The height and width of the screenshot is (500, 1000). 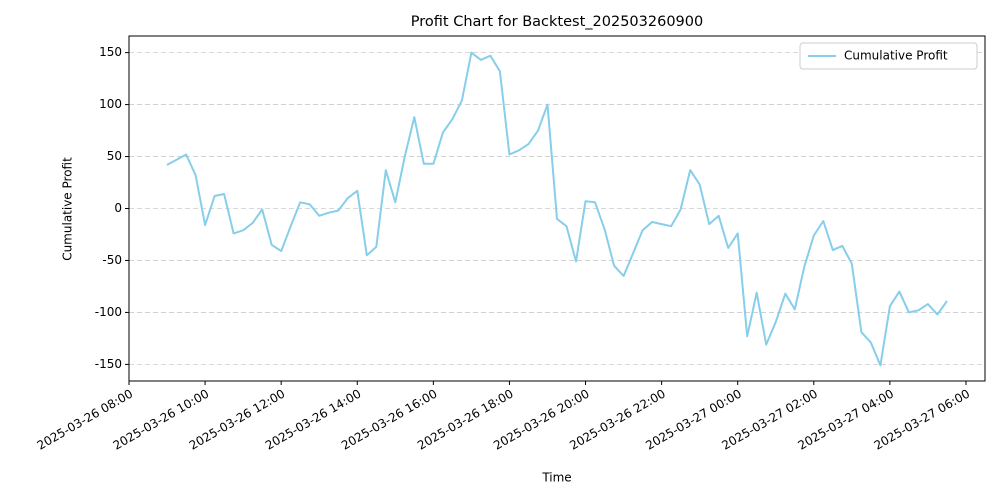 I want to click on y-tick-label: 150, so click(x=110, y=52).